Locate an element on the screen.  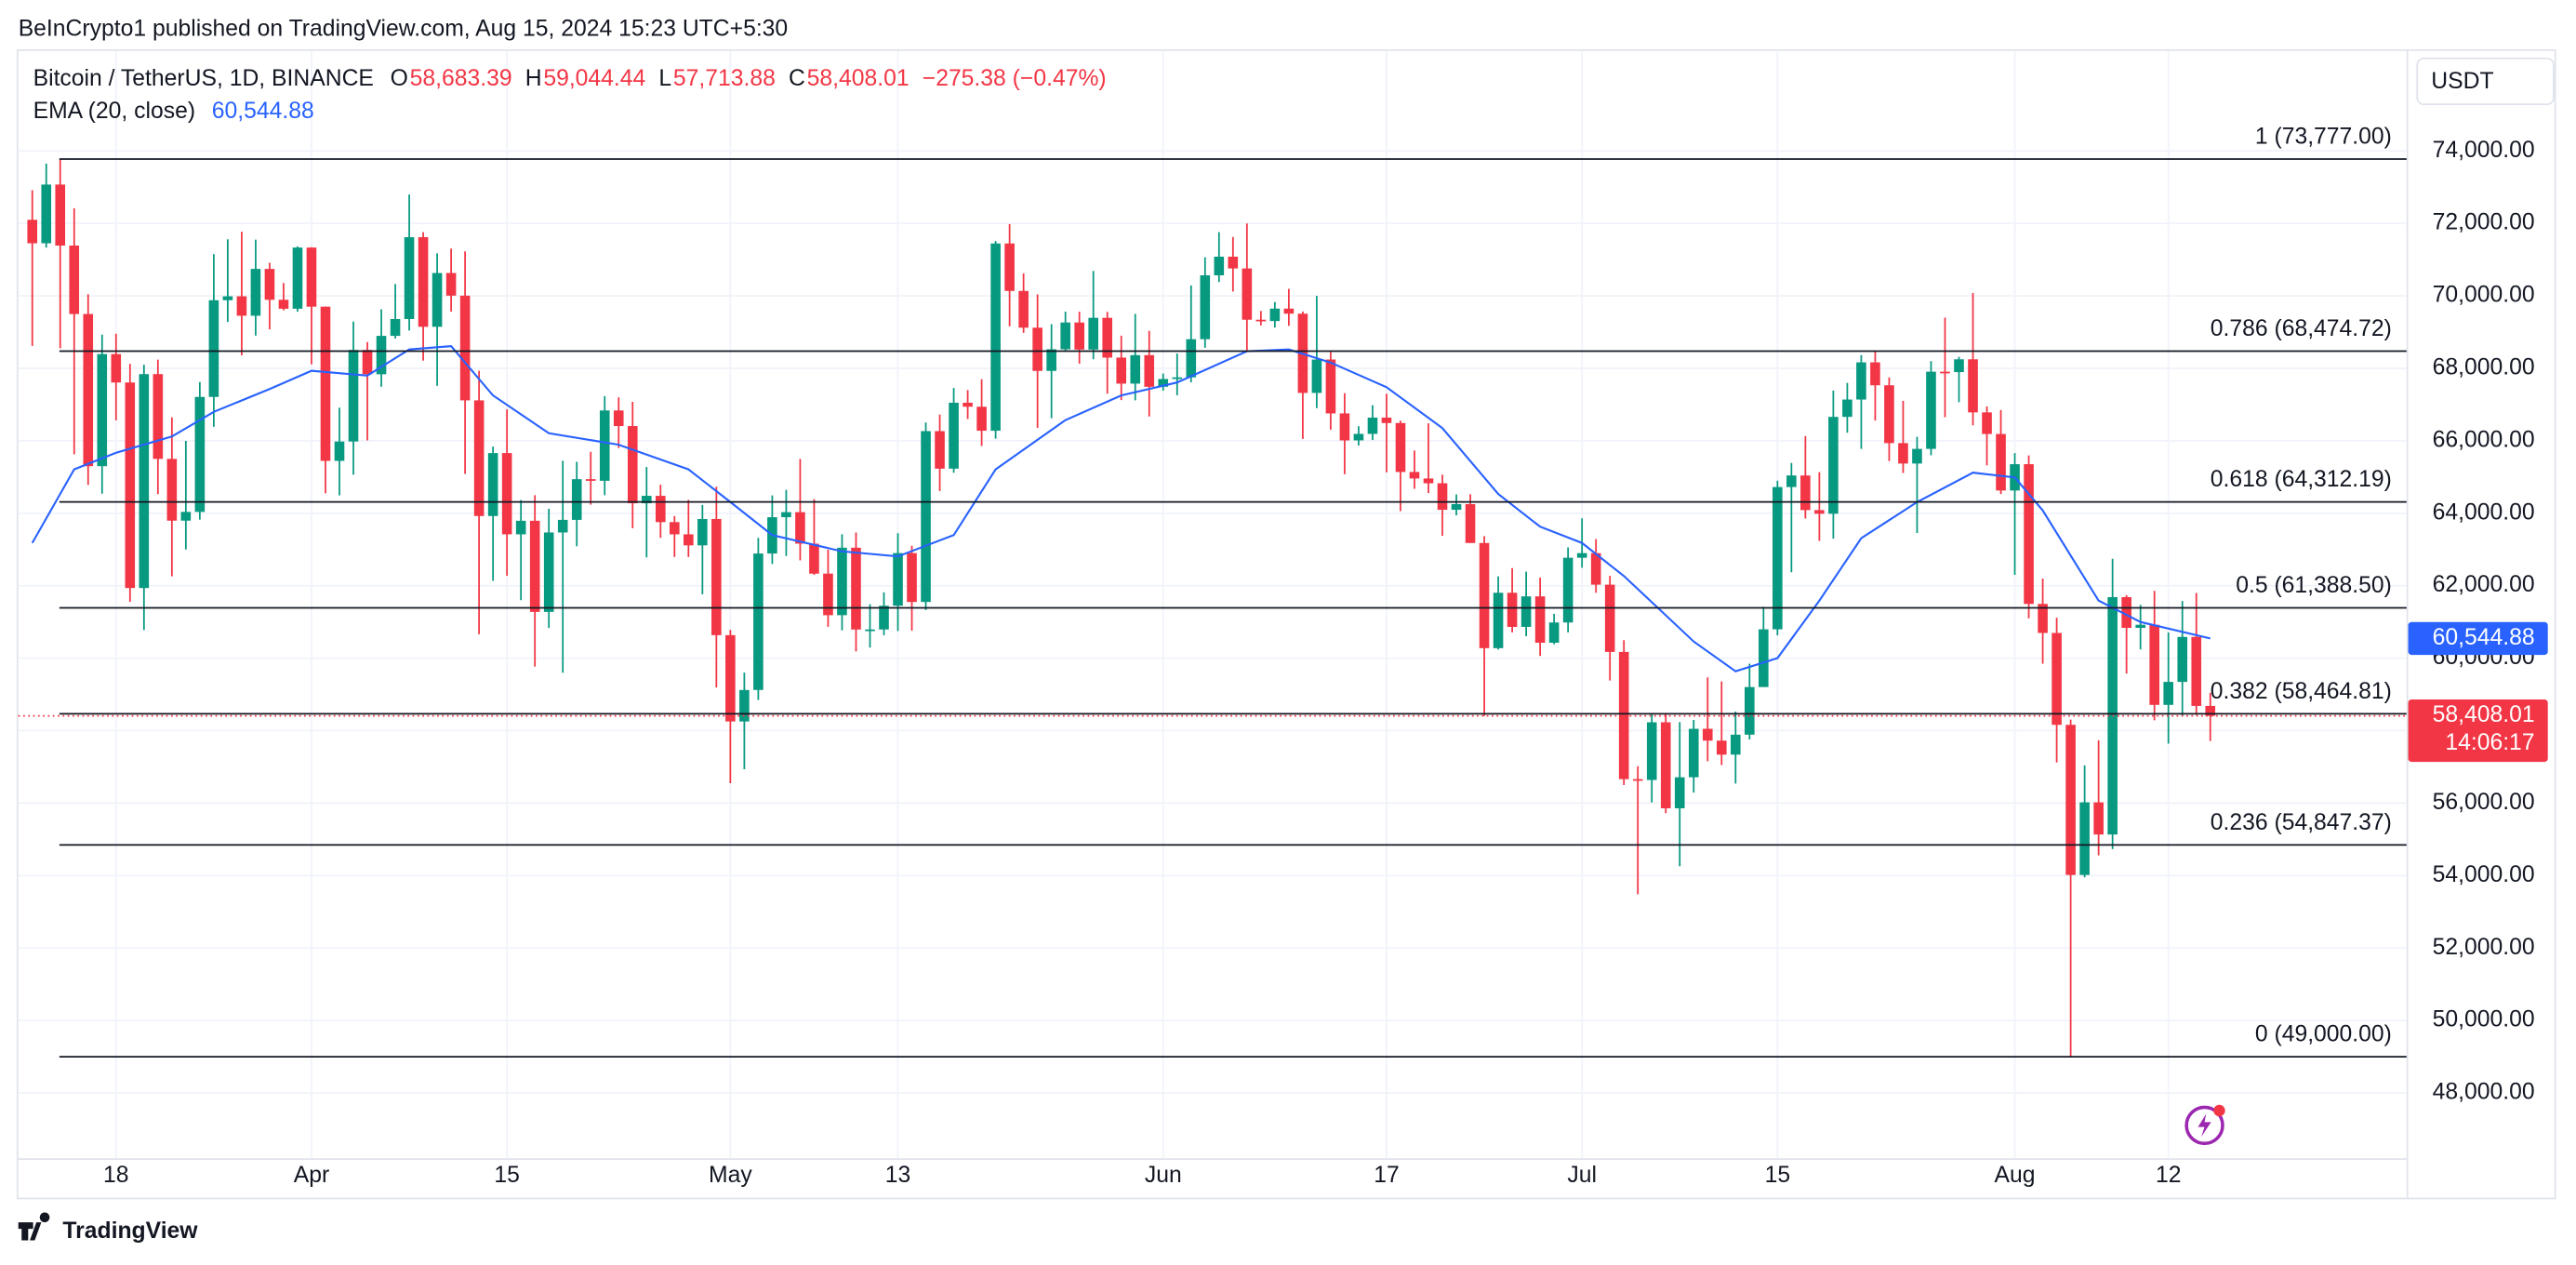
fib-label: 0.5 (61,388.50) is located at coordinates (2314, 585).